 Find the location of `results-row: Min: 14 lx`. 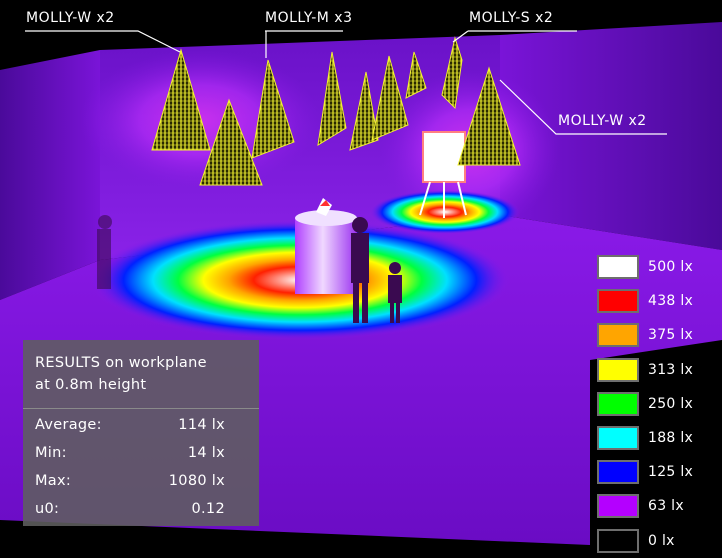

results-row: Min: 14 lx is located at coordinates (141, 453).